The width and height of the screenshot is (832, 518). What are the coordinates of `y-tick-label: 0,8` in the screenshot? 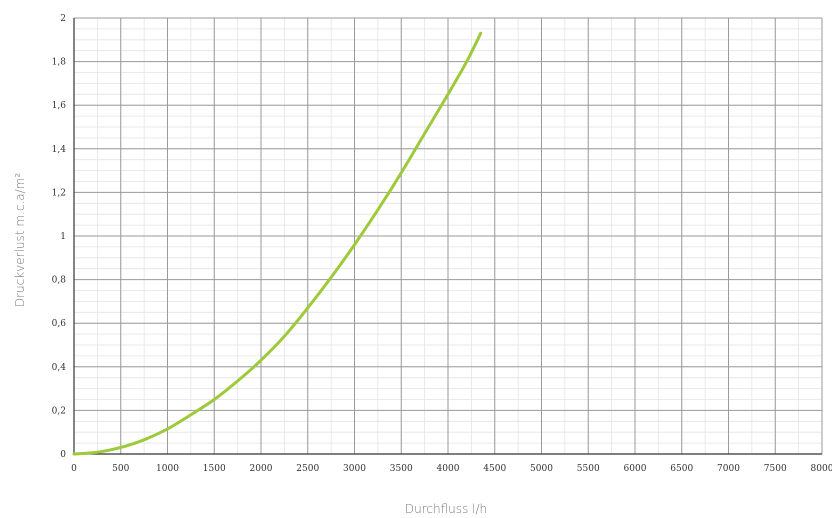 It's located at (59, 281).